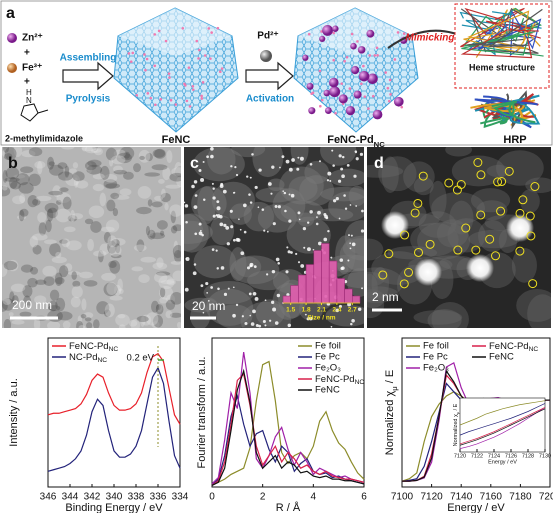 The width and height of the screenshot is (553, 513). What do you see at coordinates (321, 310) in the screenshot?
I see `x-tick-label: 2.1` at bounding box center [321, 310].